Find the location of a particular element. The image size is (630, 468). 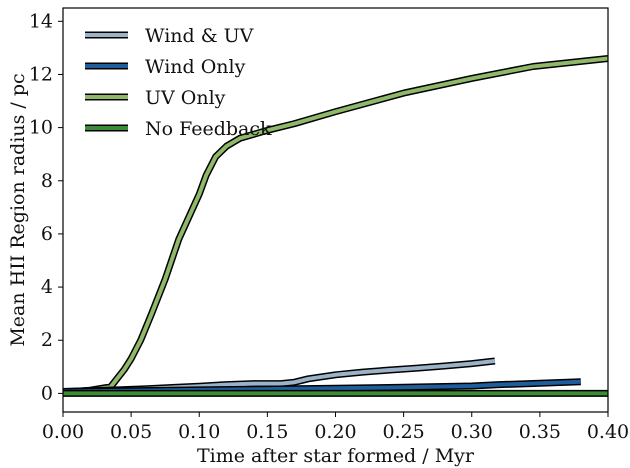

x-tick-label: 0.35 is located at coordinates (540, 432).